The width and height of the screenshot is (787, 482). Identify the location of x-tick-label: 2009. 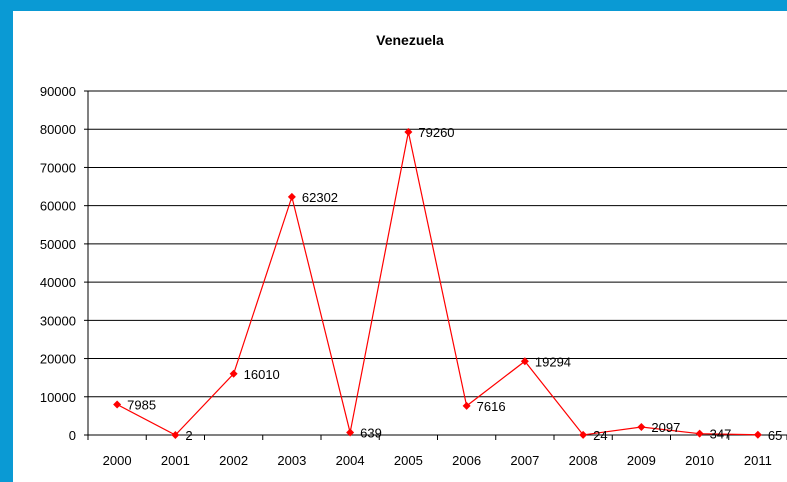
(641, 460).